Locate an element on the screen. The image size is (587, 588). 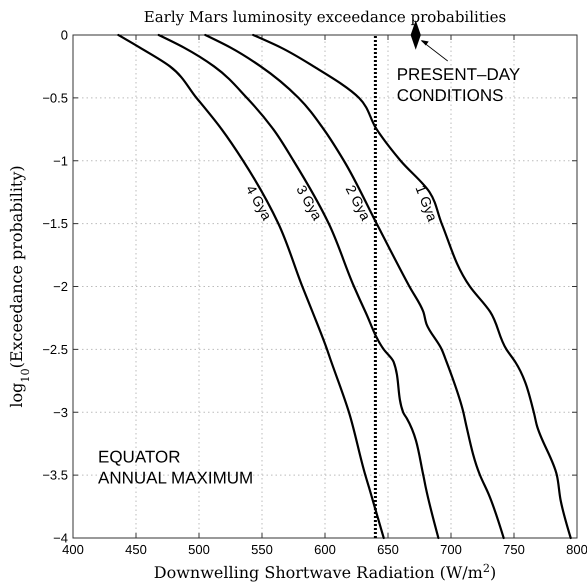
x-tick-label: 450 is located at coordinates (136, 549).